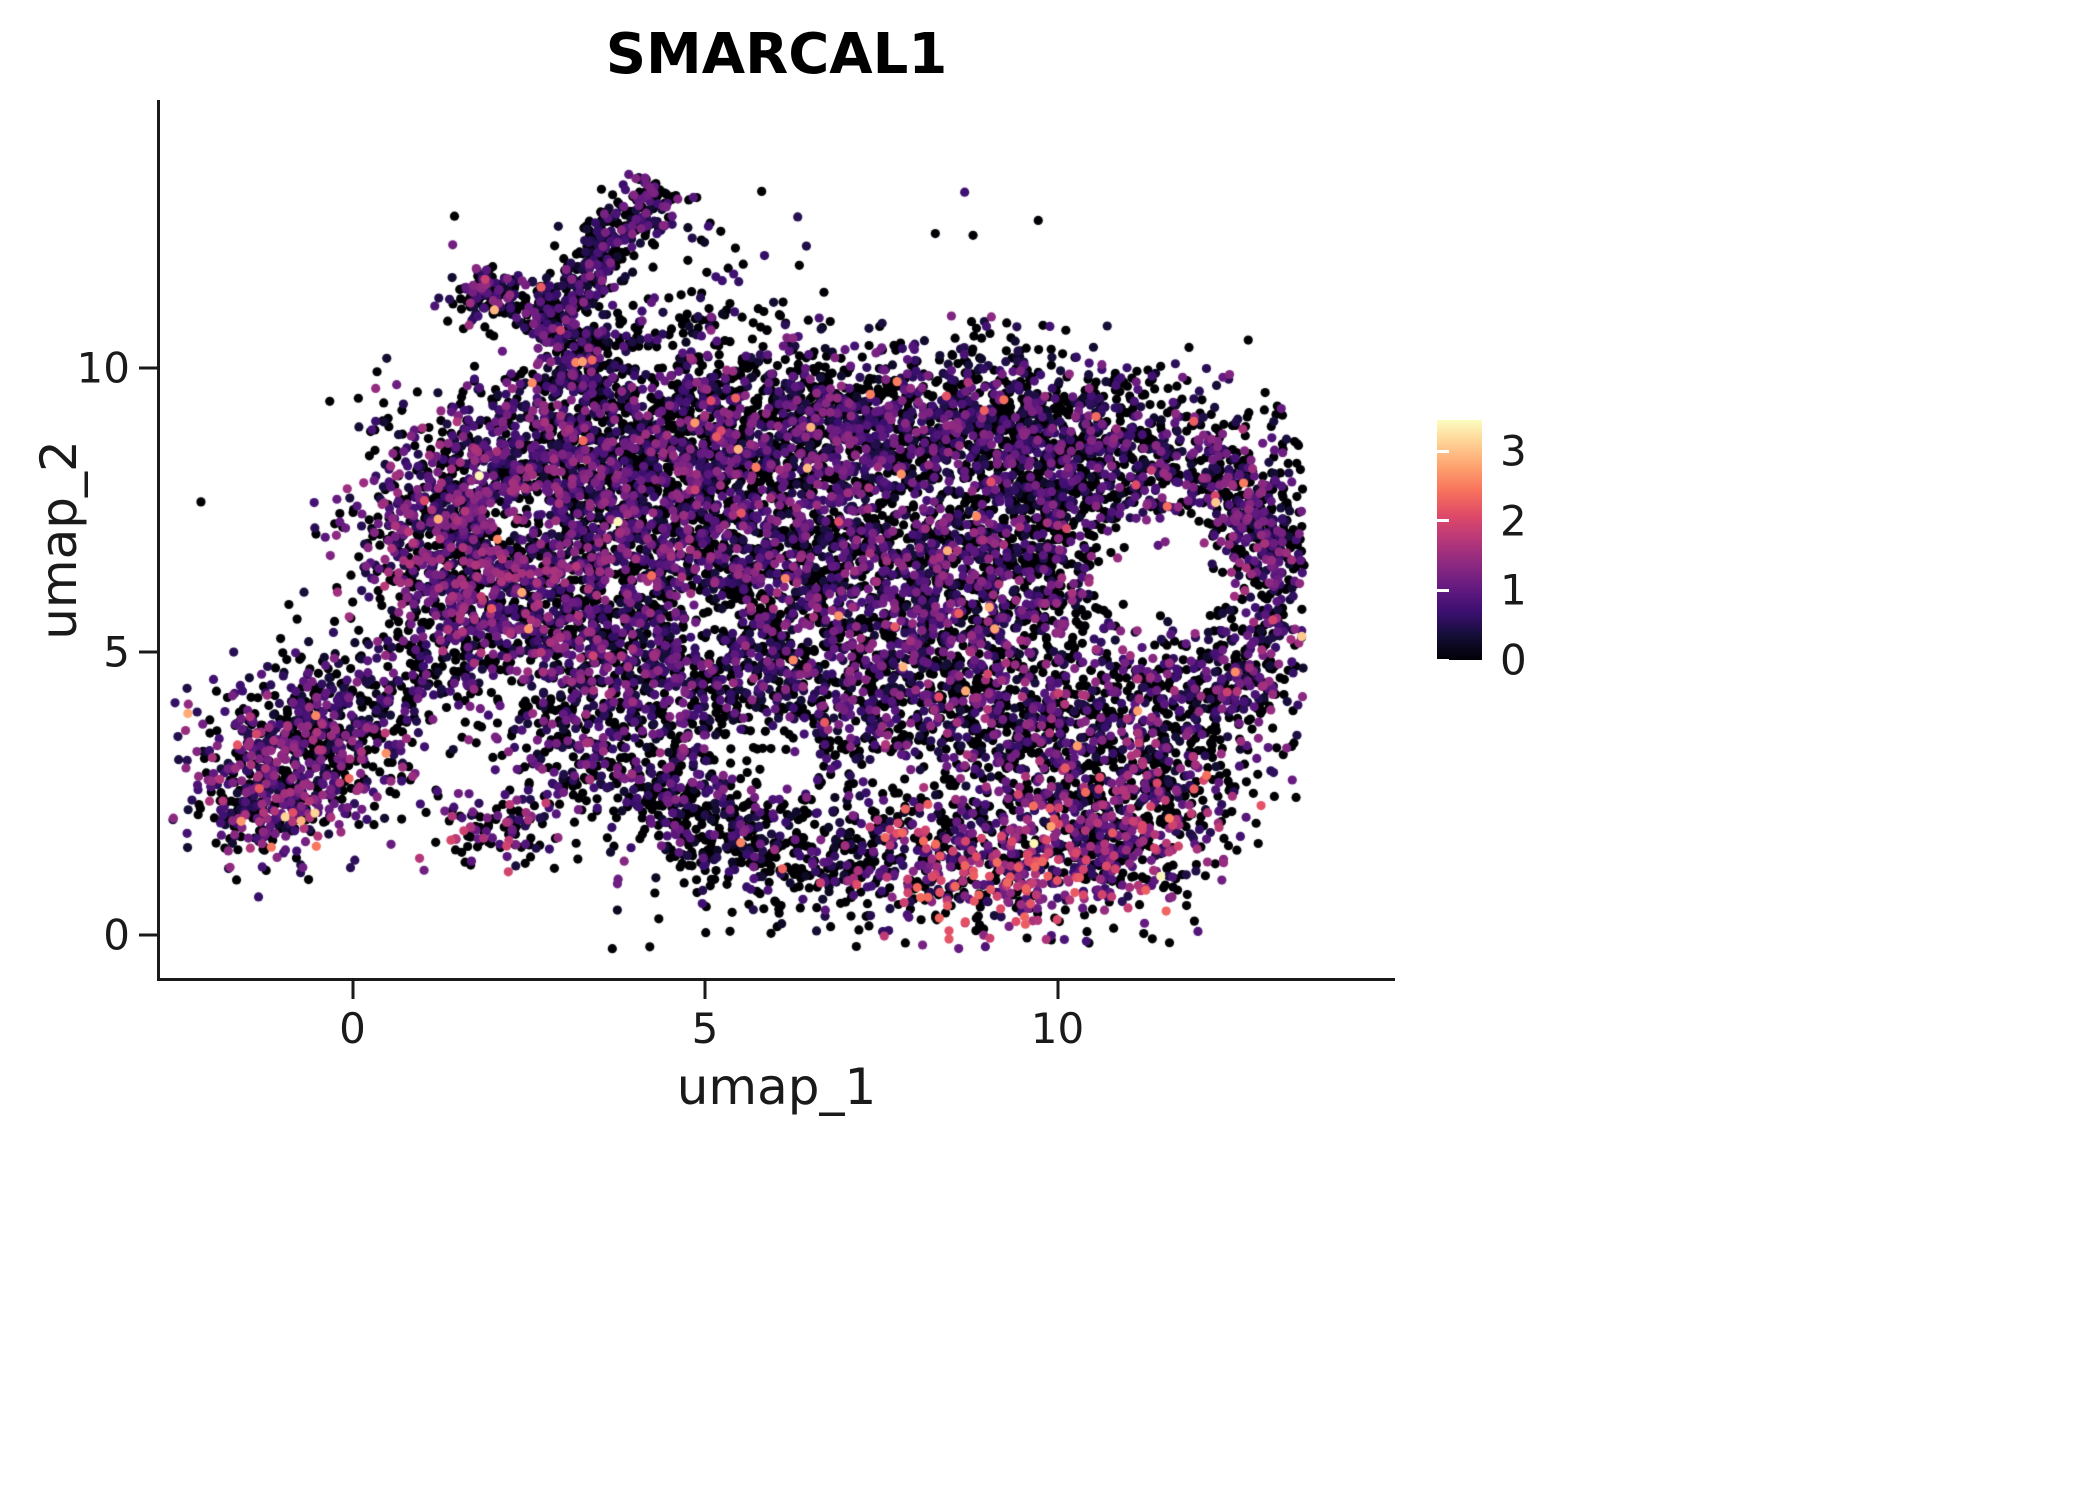 This screenshot has height=1500, width=2100. What do you see at coordinates (1513, 521) in the screenshot?
I see `colorbar-tick-label: 2` at bounding box center [1513, 521].